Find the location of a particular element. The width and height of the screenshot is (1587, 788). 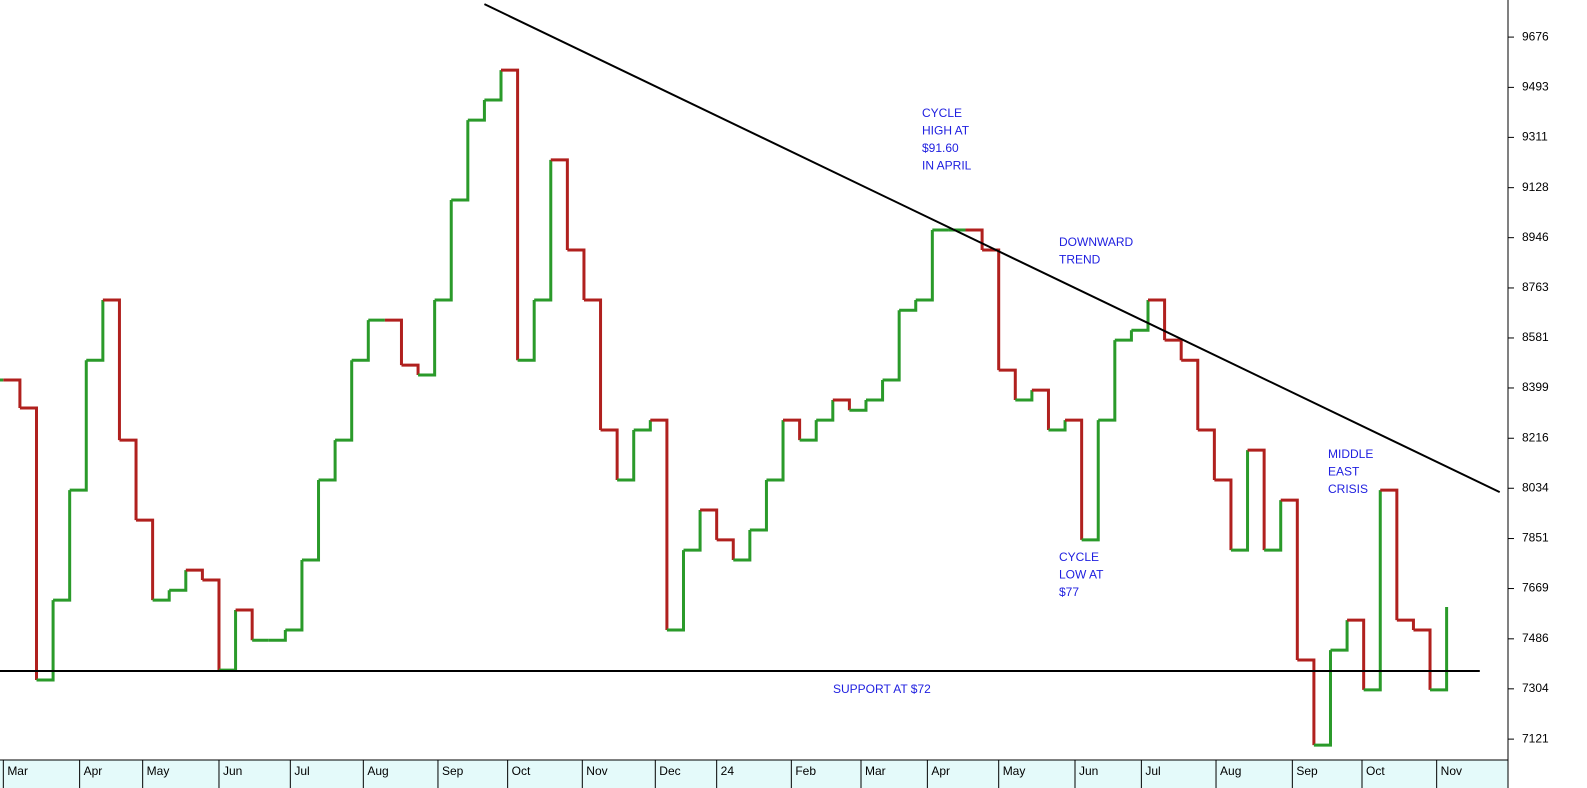

y-tick-label: 8946 is located at coordinates (1535, 237).